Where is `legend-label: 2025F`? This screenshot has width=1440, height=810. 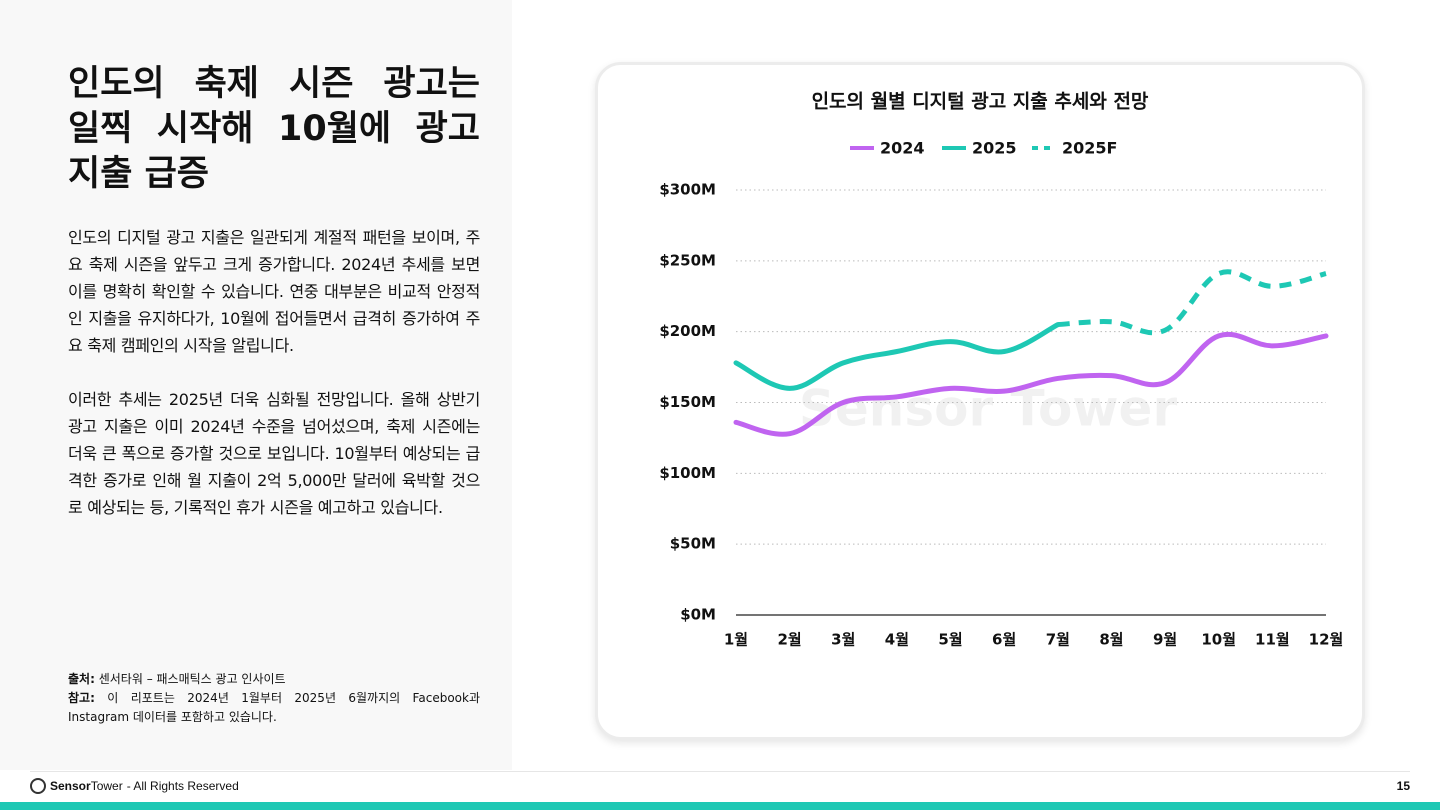 legend-label: 2025F is located at coordinates (1089, 148).